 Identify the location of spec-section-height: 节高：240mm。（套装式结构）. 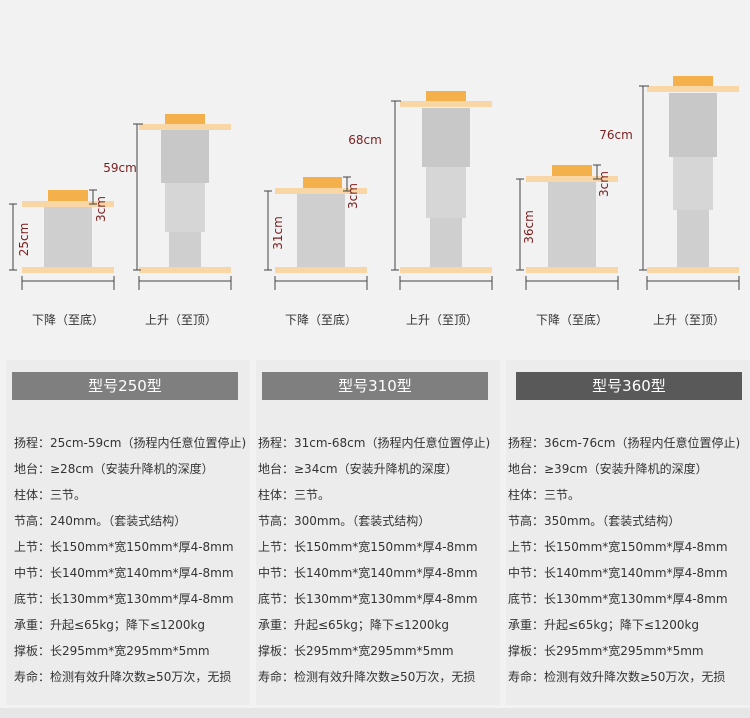
(100, 521).